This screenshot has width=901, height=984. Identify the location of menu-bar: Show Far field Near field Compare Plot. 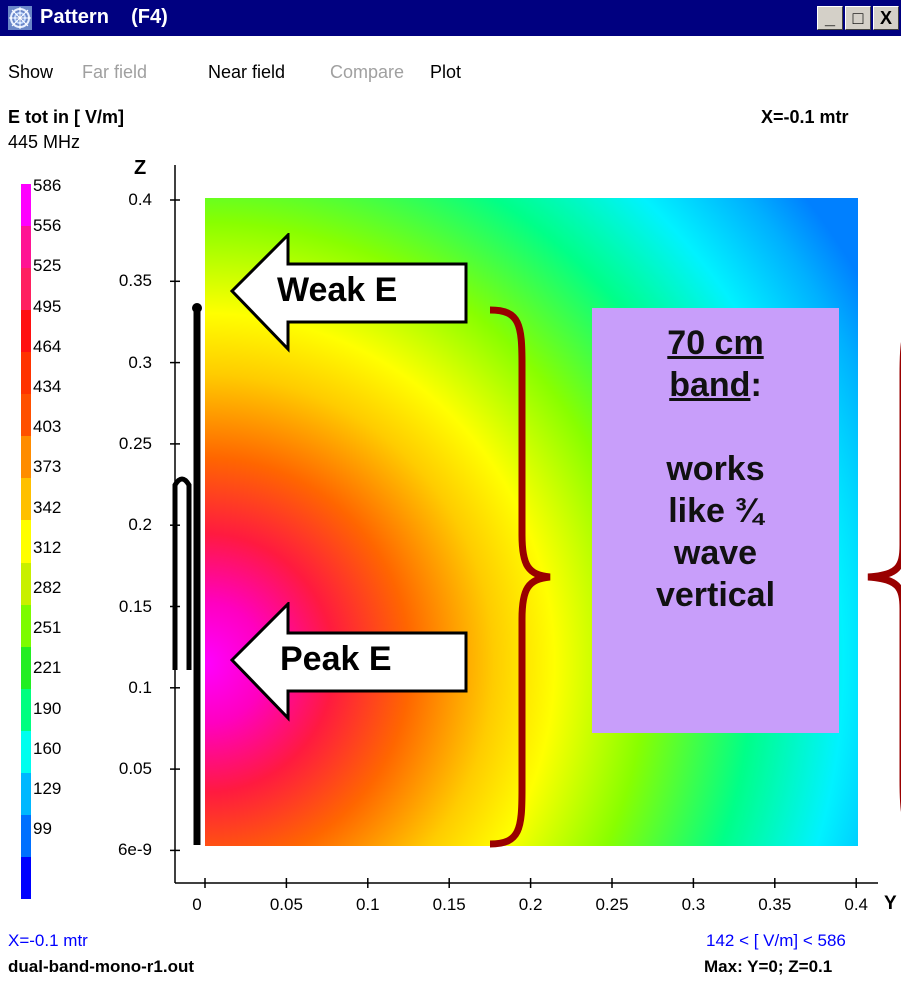
(450, 63).